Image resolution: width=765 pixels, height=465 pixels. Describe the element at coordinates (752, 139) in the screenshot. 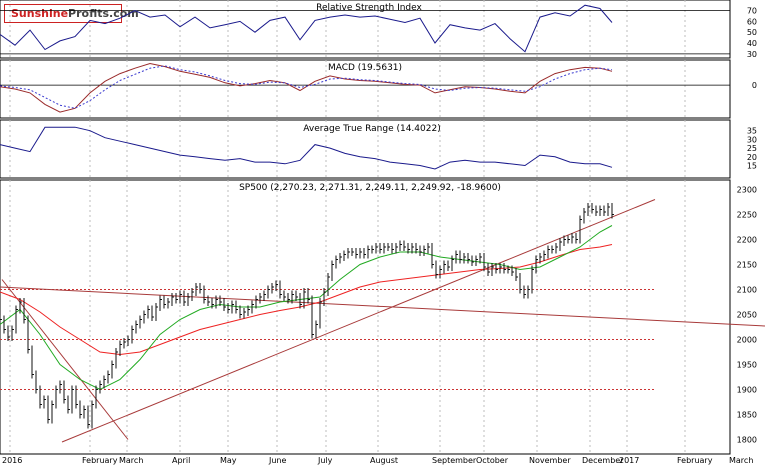

I see `atr-y-tick: 30` at that location.